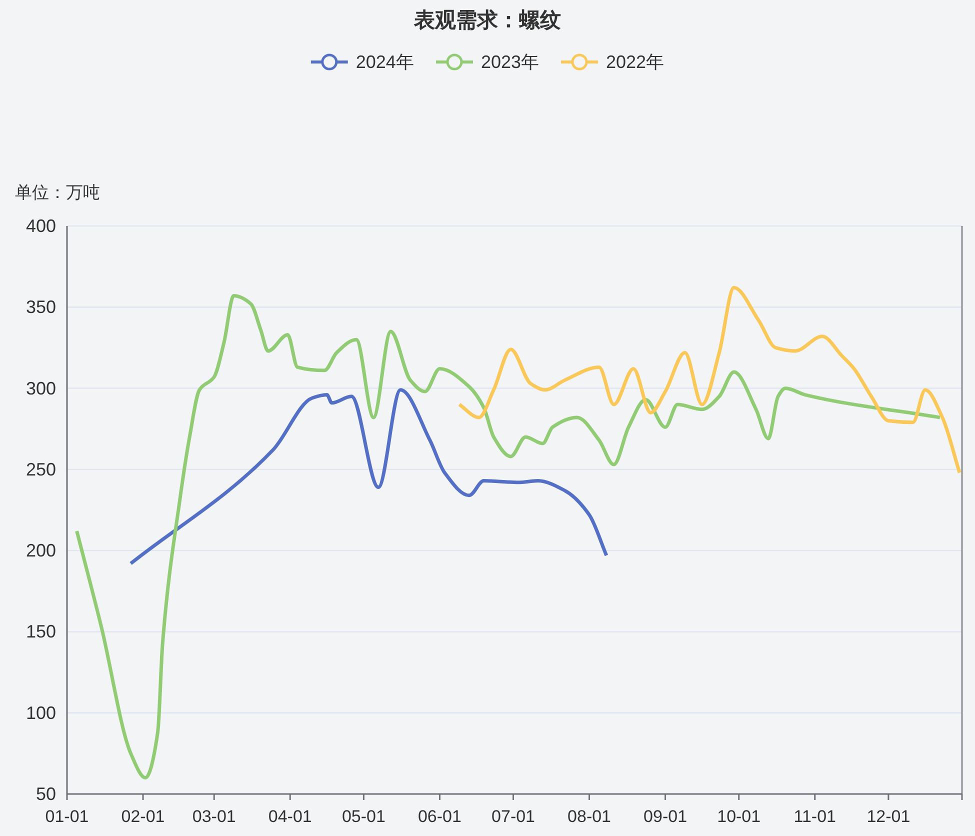 This screenshot has width=975, height=836. I want to click on legend-item: 2024年, so click(362, 62).